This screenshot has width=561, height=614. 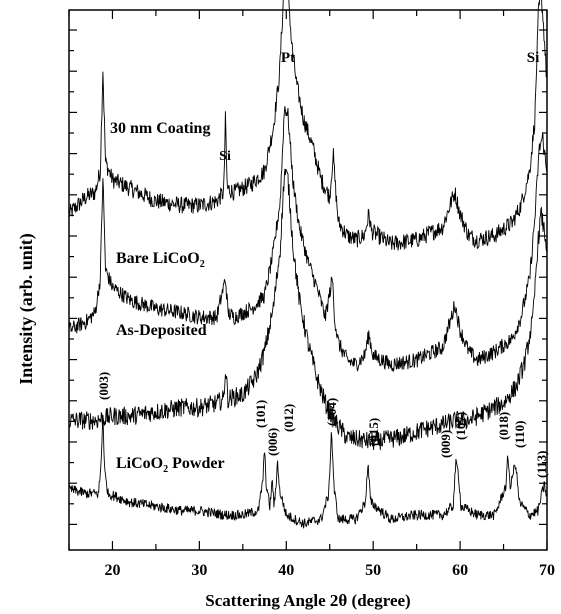 What do you see at coordinates (272, 442) in the screenshot?
I see `peak-index-label: (006)` at bounding box center [272, 442].